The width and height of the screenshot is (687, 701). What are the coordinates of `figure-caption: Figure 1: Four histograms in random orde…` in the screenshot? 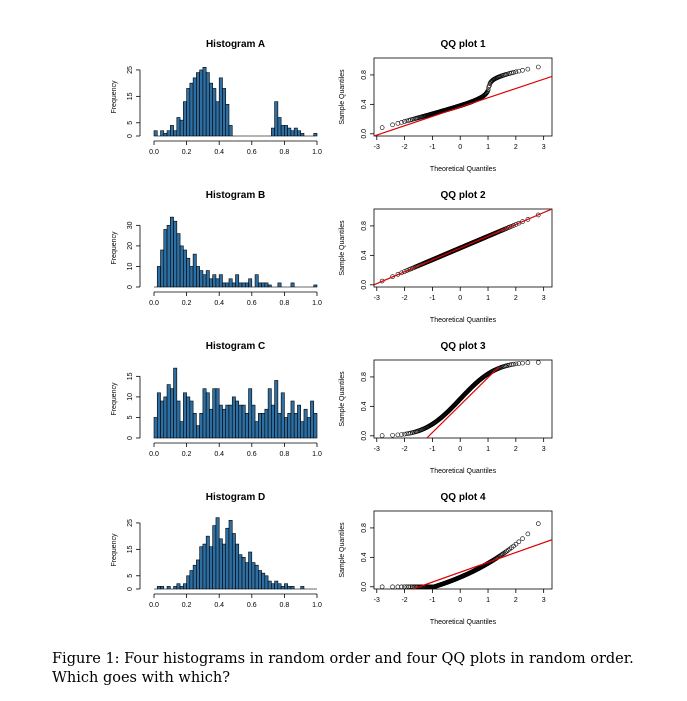 It's located at (343, 668).